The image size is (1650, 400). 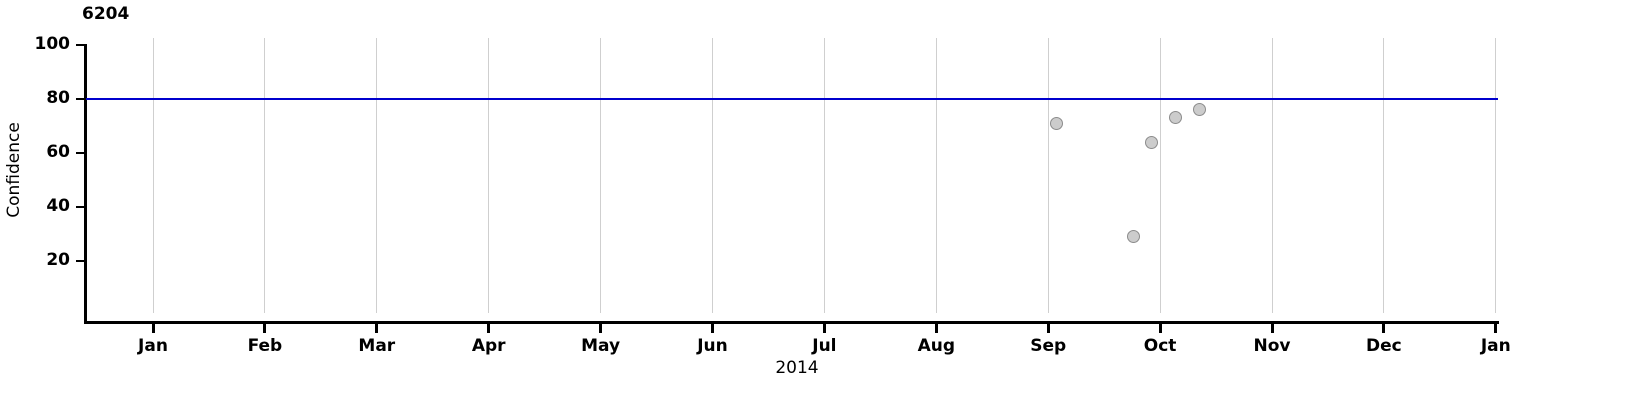 I want to click on y-tick-label-100: 100, so click(x=52, y=44).